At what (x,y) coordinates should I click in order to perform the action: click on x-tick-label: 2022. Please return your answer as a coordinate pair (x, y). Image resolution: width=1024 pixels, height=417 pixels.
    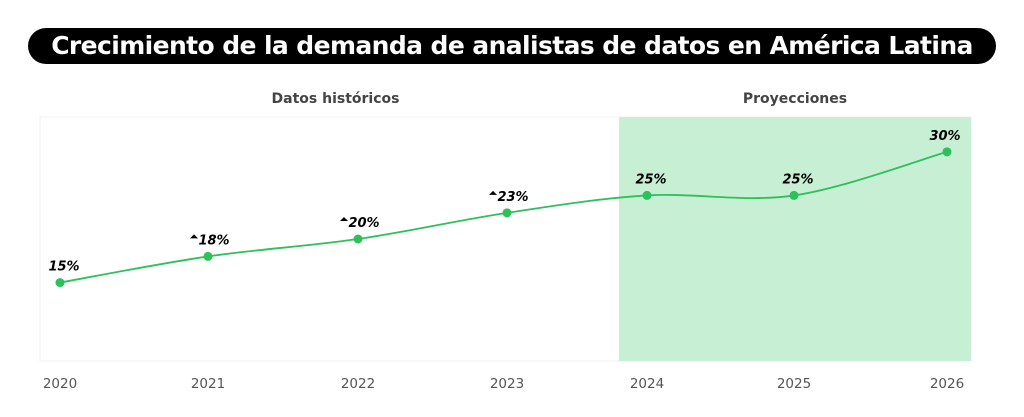
    Looking at the image, I should click on (358, 384).